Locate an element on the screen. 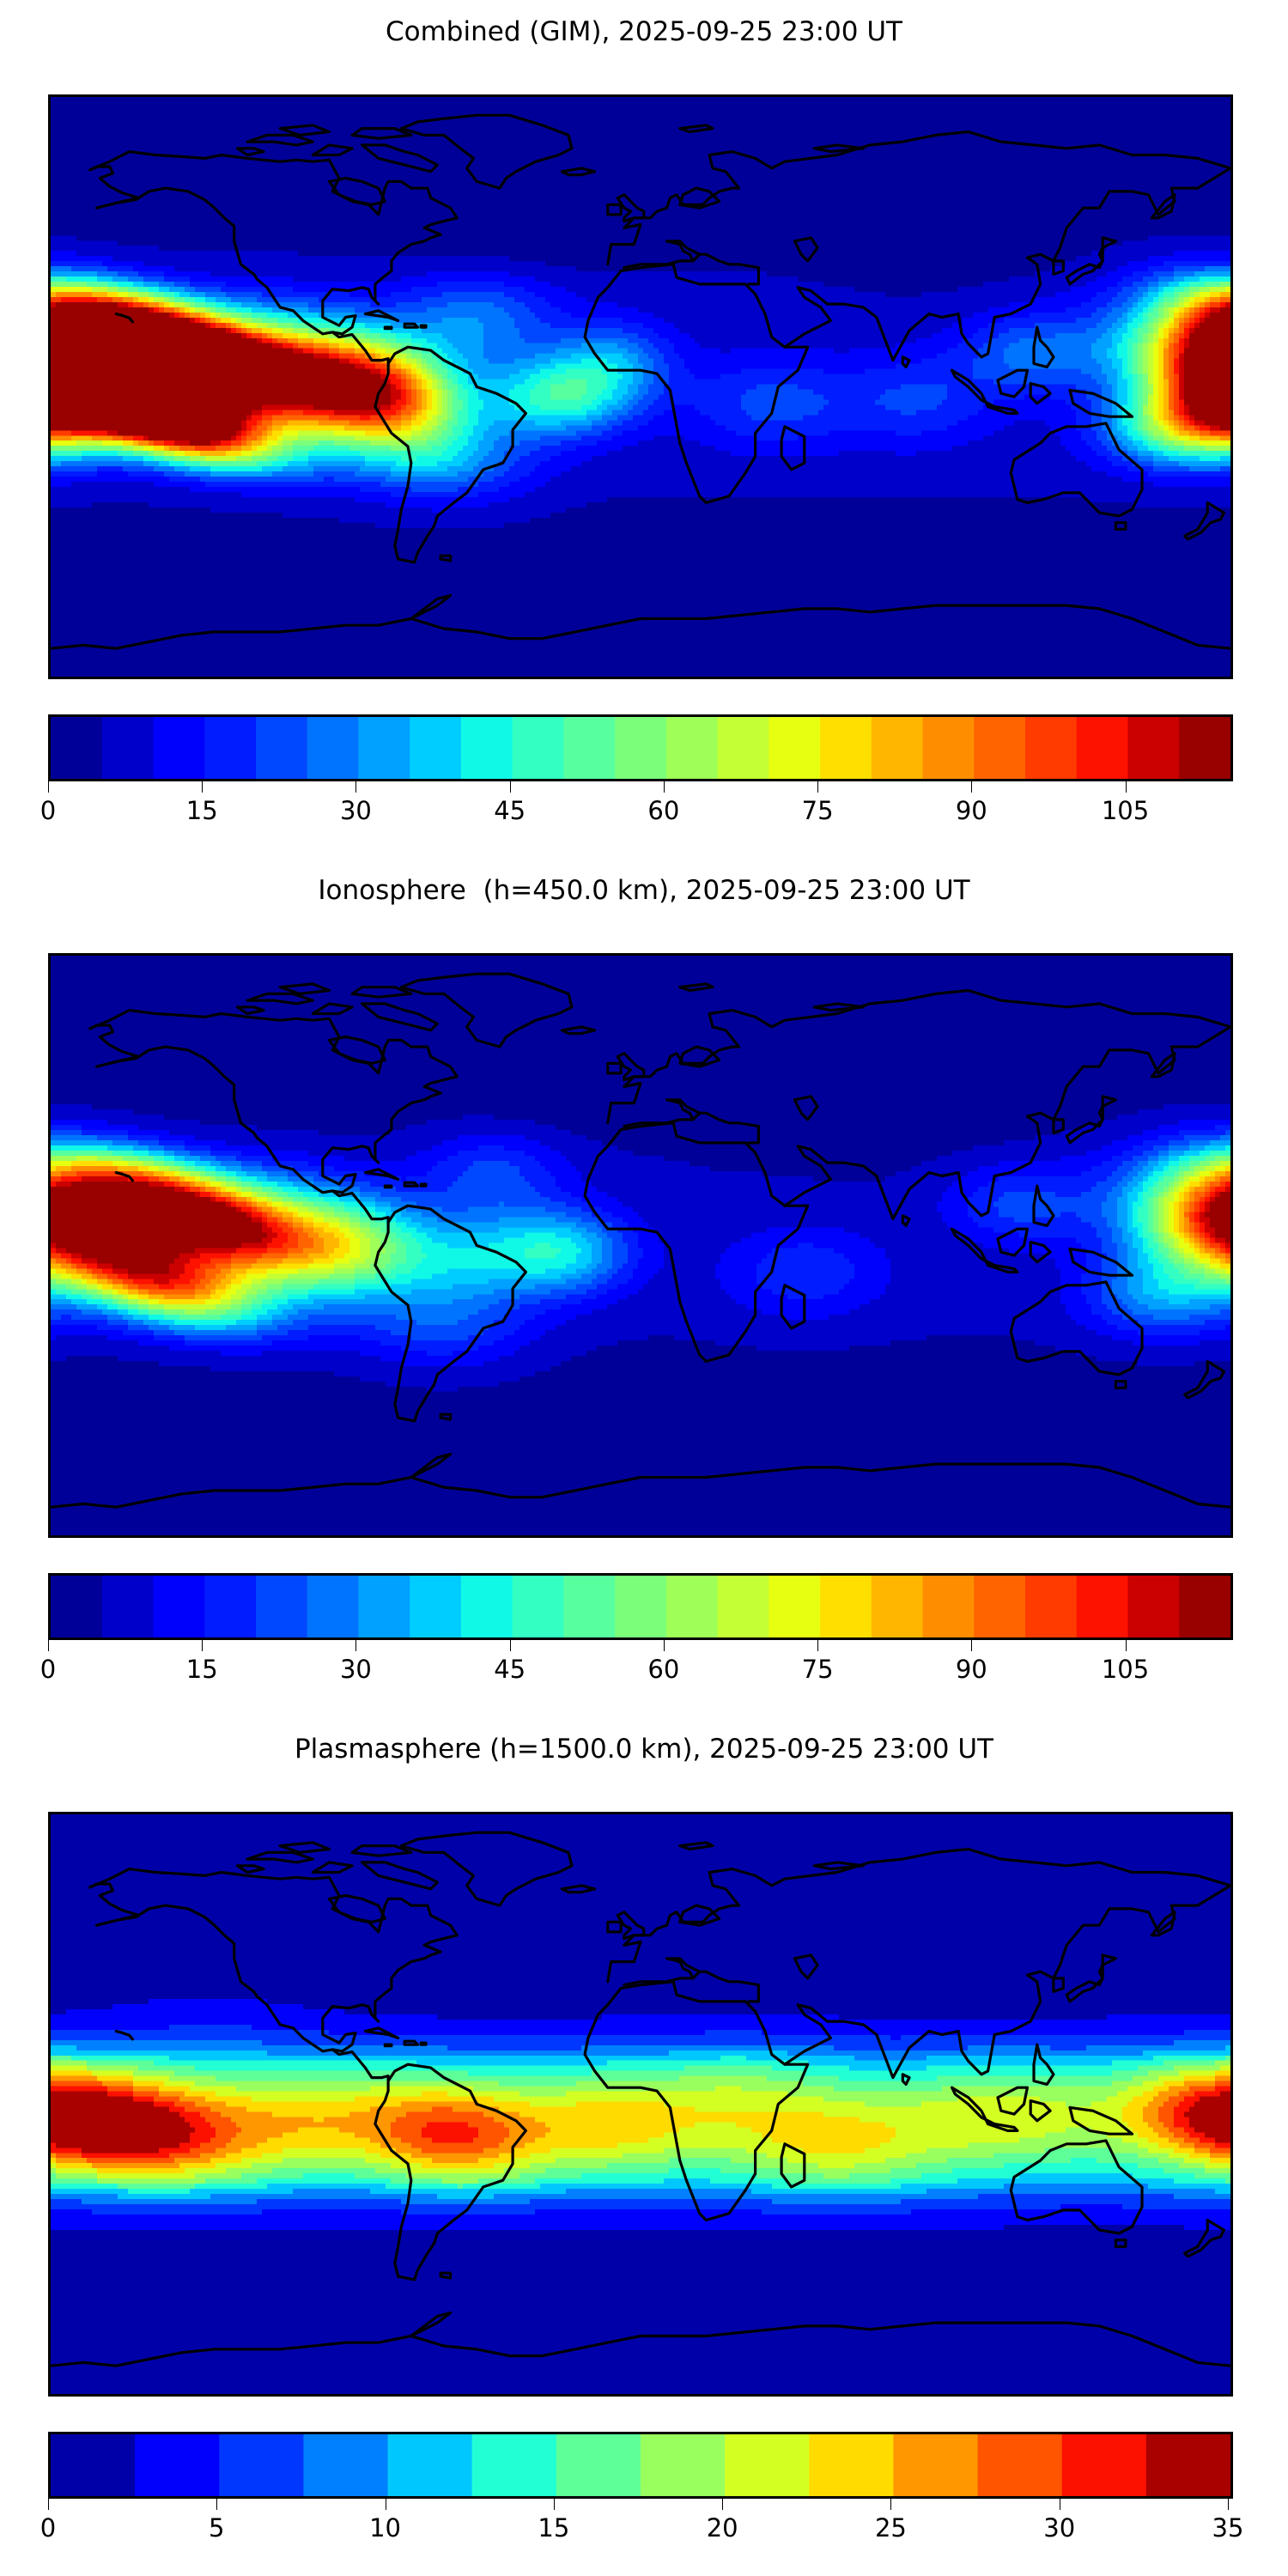 This screenshot has width=1288, height=2576. colorbar-combined is located at coordinates (640, 748).